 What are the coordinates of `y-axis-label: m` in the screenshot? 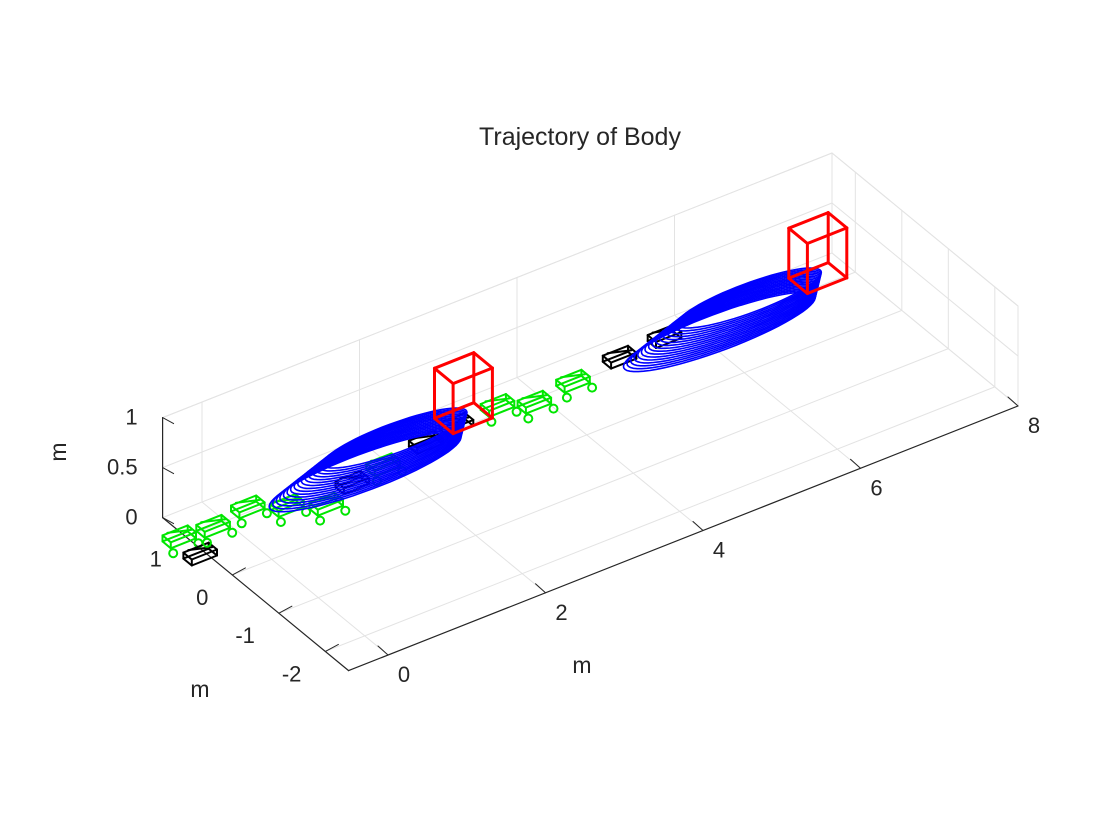 It's located at (199, 689).